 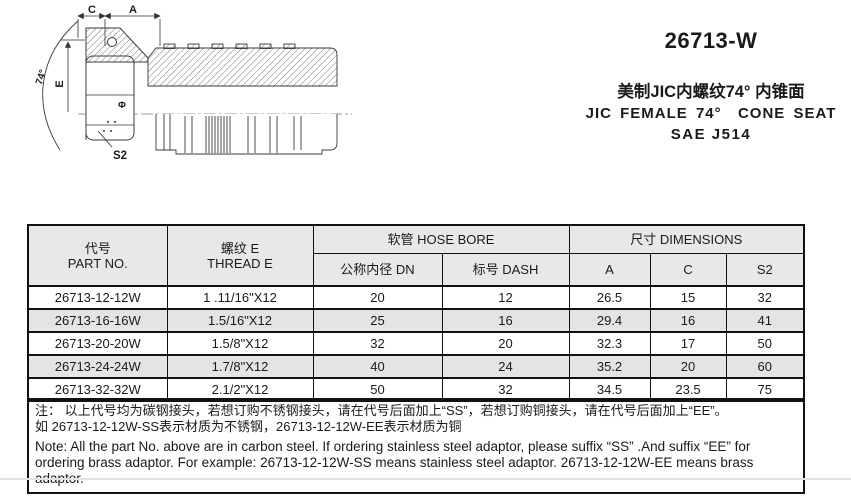 I want to click on fitting-drawing-svg: C A E 74° Φ S2, so click(x=193, y=83).